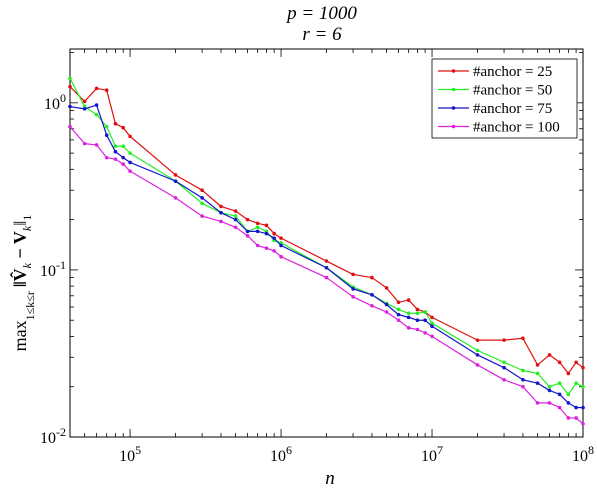 This screenshot has height=488, width=597. What do you see at coordinates (516, 128) in the screenshot?
I see `legend-label: #anchor = 100` at bounding box center [516, 128].